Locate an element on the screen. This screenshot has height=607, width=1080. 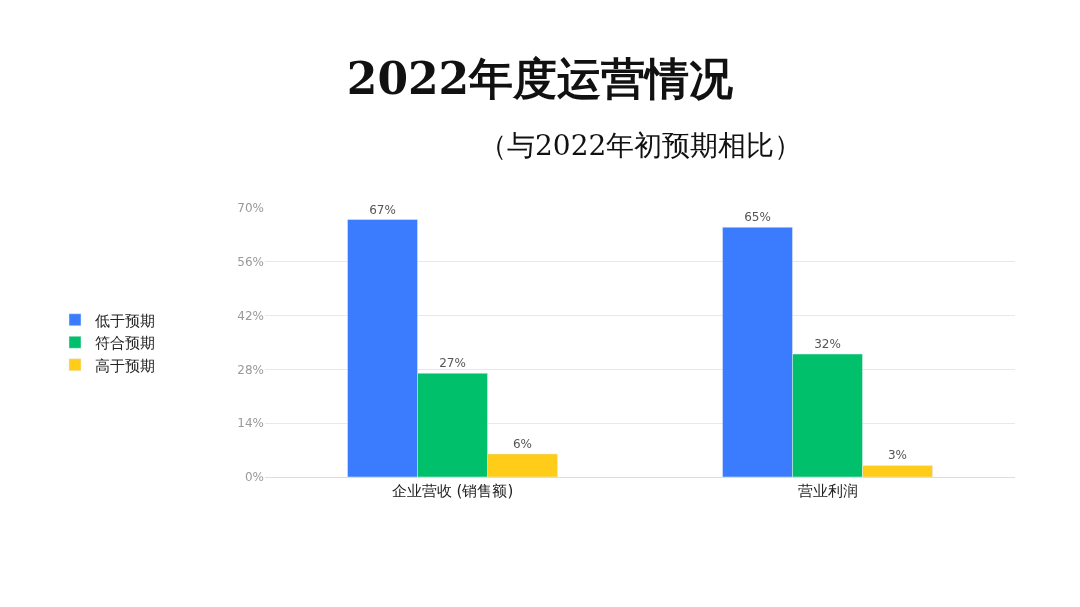
legend-label: 符合预期 is located at coordinates (125, 343).